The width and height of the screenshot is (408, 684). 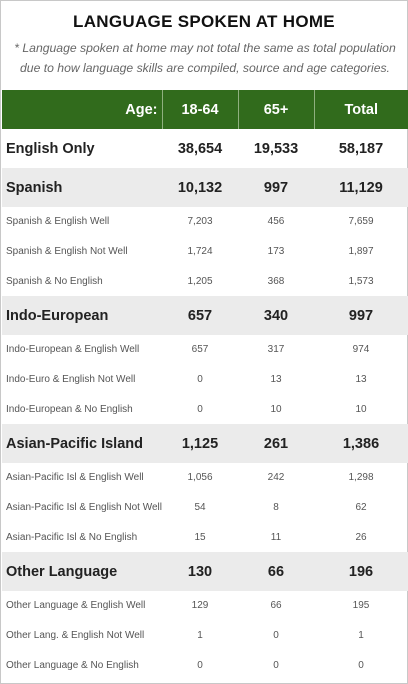 I want to click on cell-18-64: 1,056, so click(x=200, y=477).